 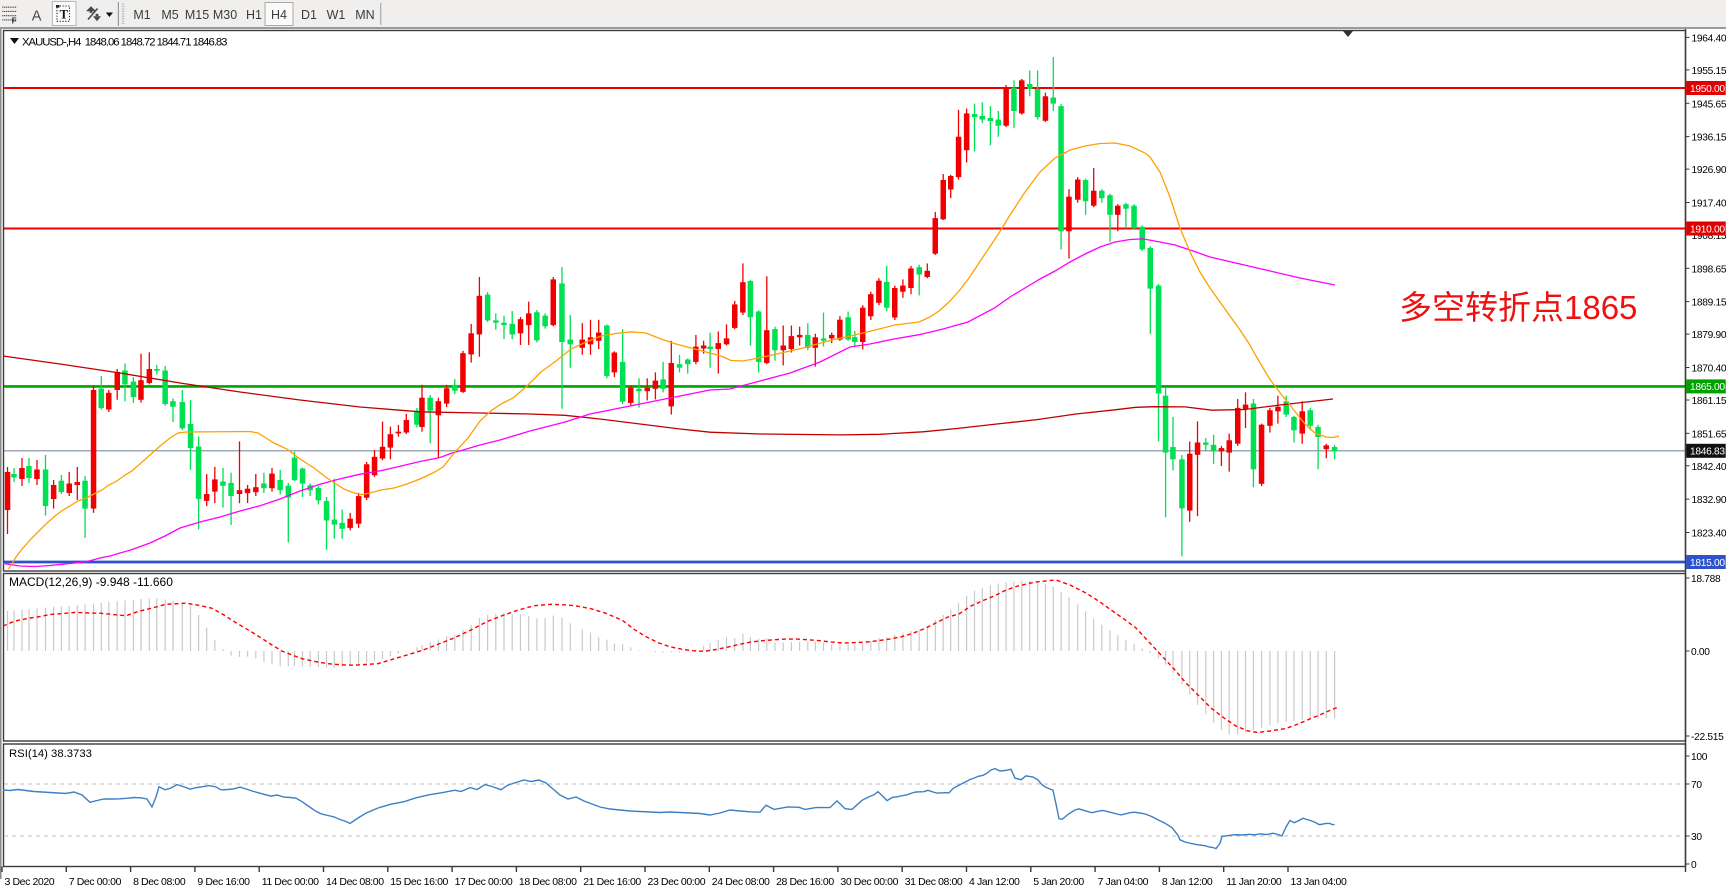 I want to click on svg-text: 1910.00, so click(x=1707, y=229).